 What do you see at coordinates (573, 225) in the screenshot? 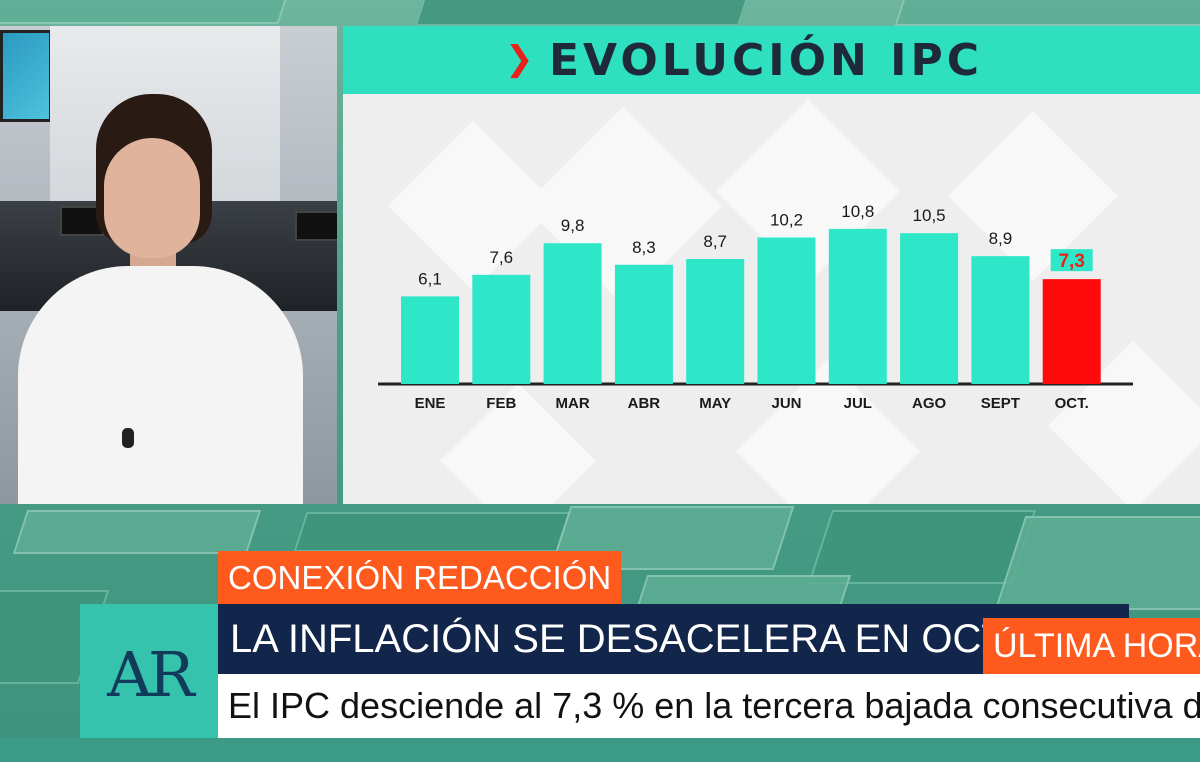
I see `data-label-MAR: 9,8` at bounding box center [573, 225].